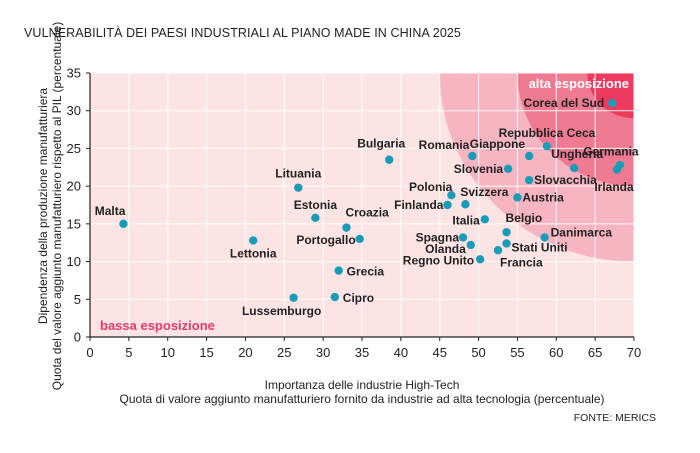 This screenshot has height=453, width=700. Describe the element at coordinates (281, 311) in the screenshot. I see `point-label: Lussemburgo` at that location.